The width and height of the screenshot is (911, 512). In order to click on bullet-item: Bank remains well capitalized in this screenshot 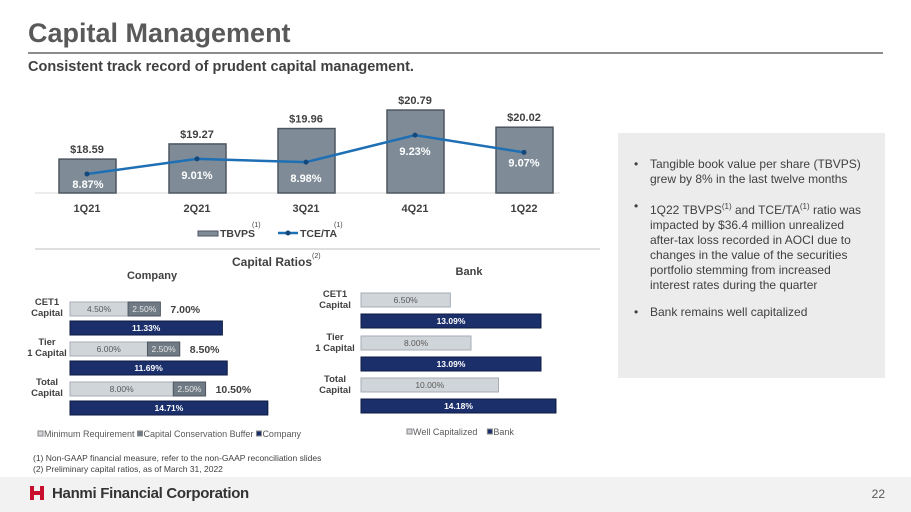, I will do `click(751, 312)`.